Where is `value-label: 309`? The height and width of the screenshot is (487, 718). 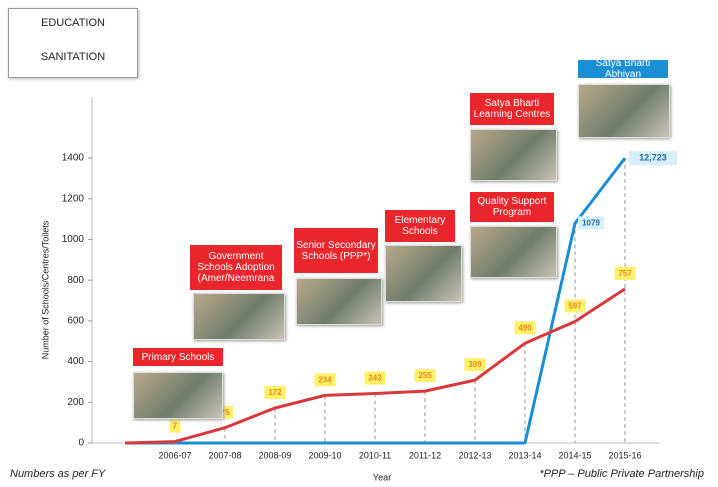 value-label: 309 is located at coordinates (475, 364).